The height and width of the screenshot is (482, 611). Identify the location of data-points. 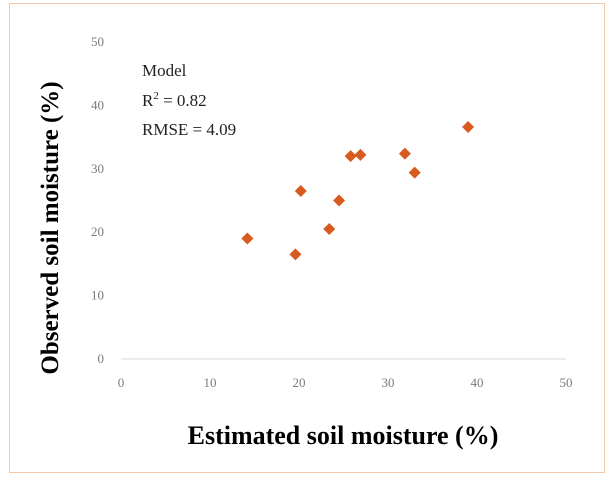
(358, 190).